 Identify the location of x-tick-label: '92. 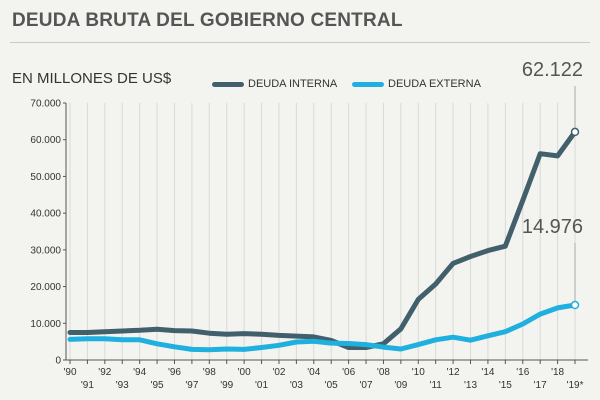
(104, 372).